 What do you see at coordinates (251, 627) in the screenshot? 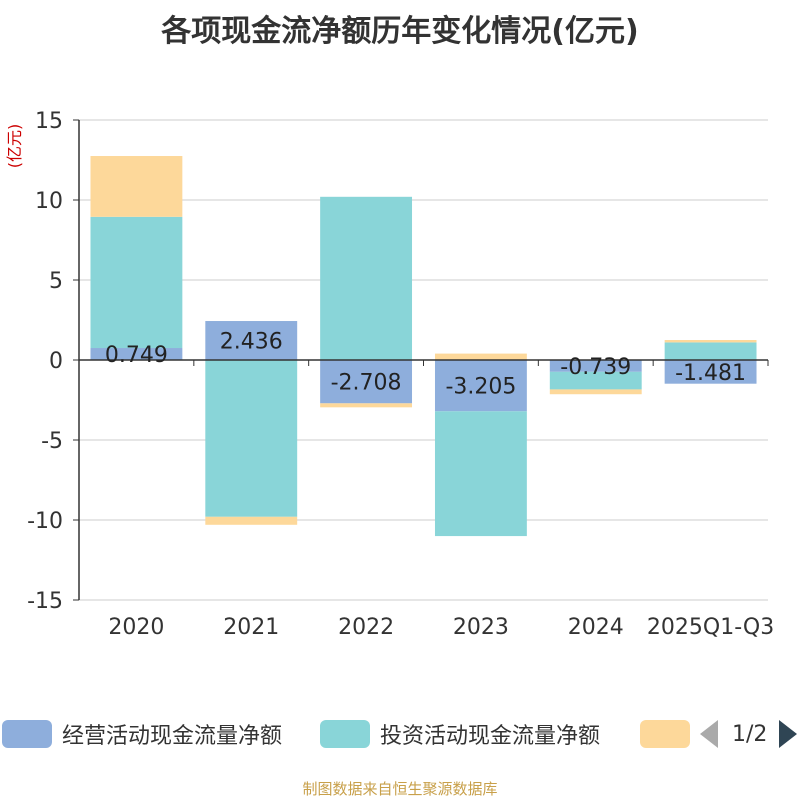
I see `x-tick-label: 2021` at bounding box center [251, 627].